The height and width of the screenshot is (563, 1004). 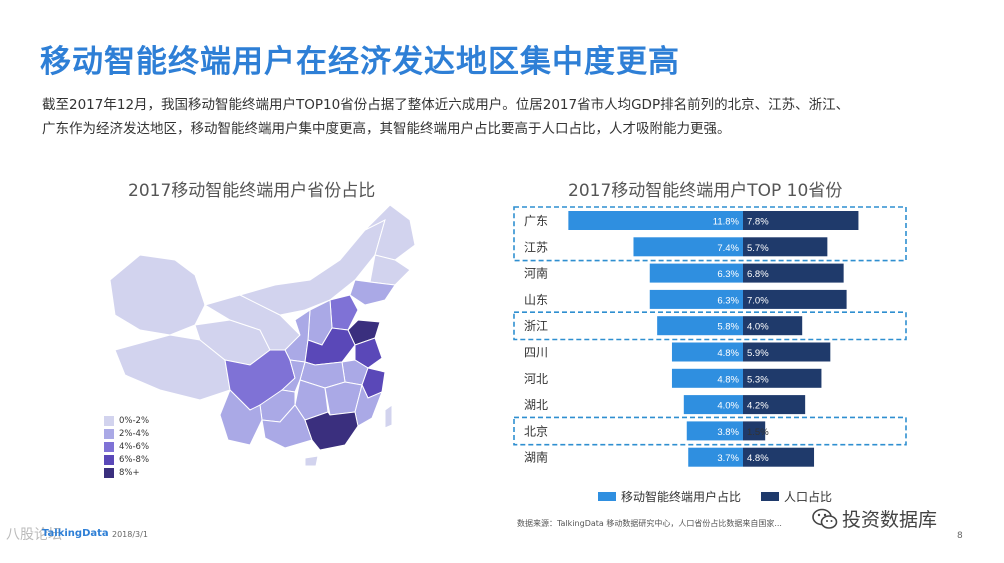 What do you see at coordinates (134, 420) in the screenshot?
I see `legend-label: 0%-2%` at bounding box center [134, 420].